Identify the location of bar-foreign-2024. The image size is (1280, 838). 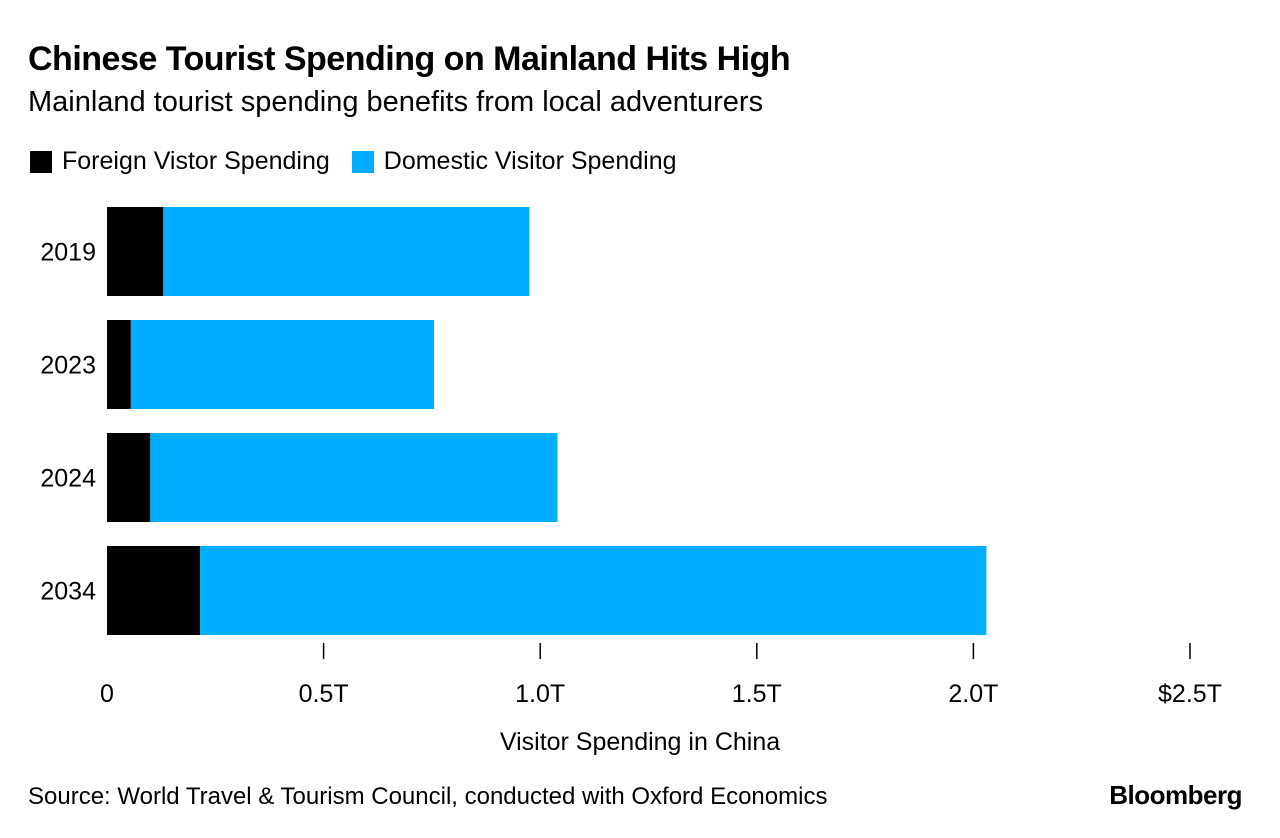
(129, 477).